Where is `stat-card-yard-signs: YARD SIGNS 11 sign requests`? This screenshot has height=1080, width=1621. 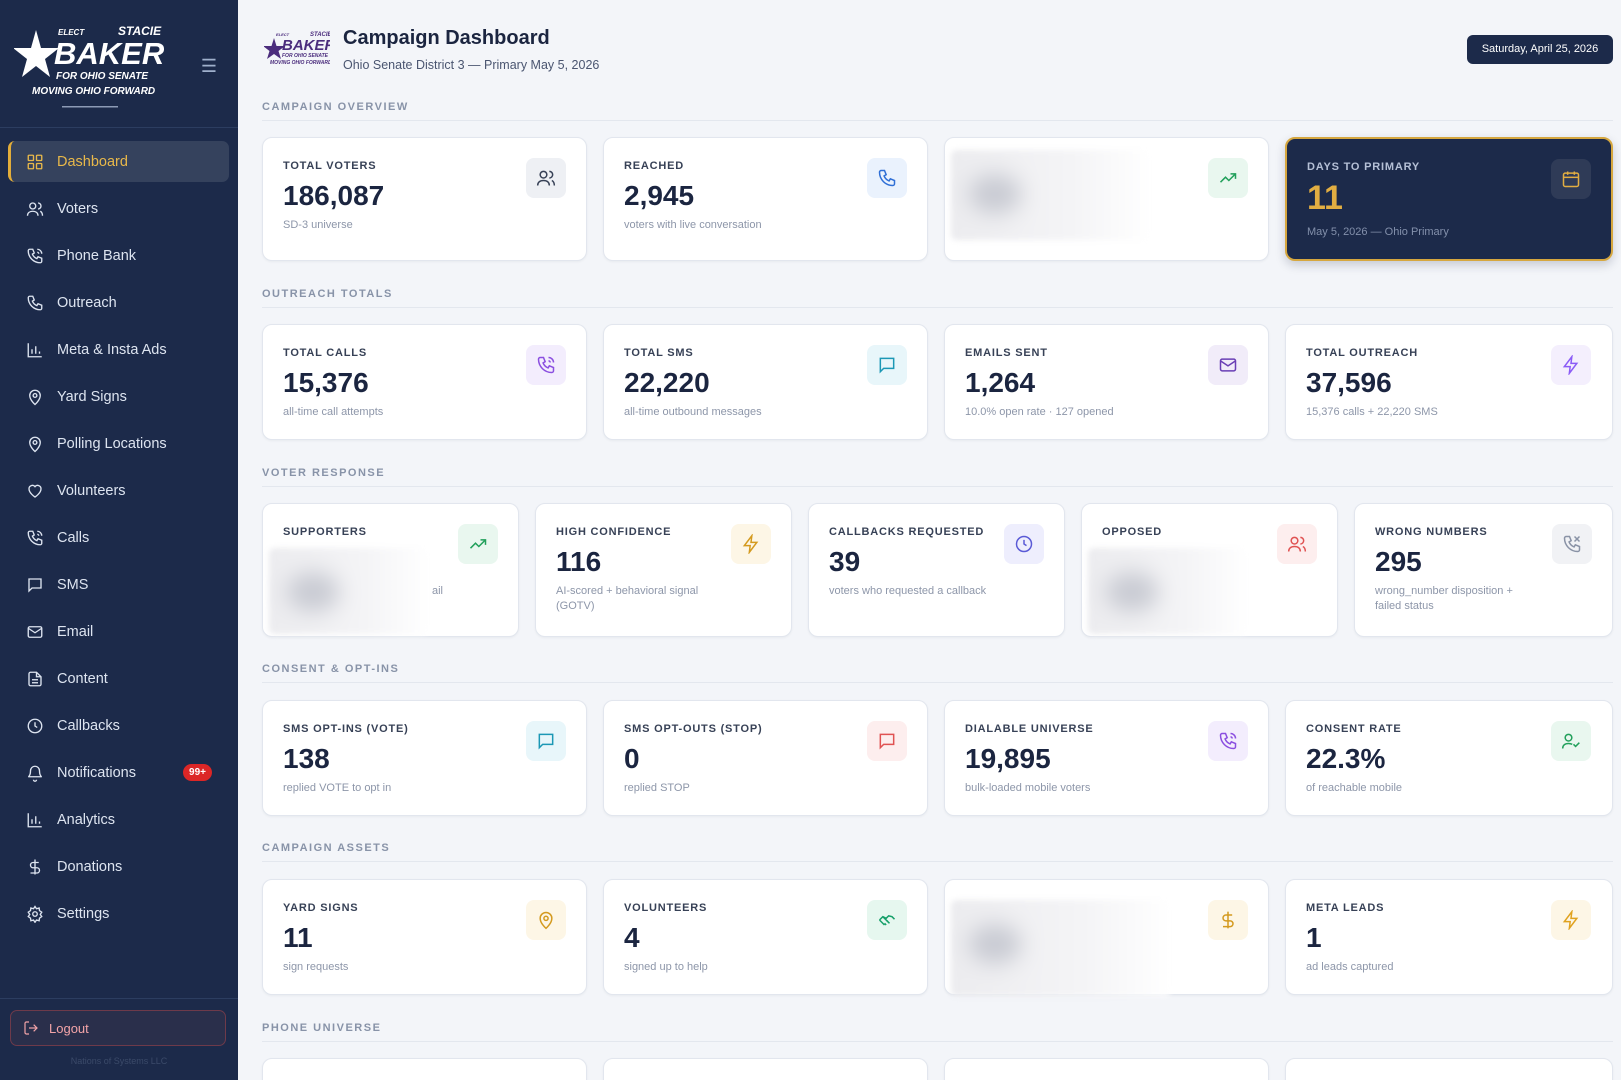 stat-card-yard-signs: YARD SIGNS 11 sign requests is located at coordinates (424, 937).